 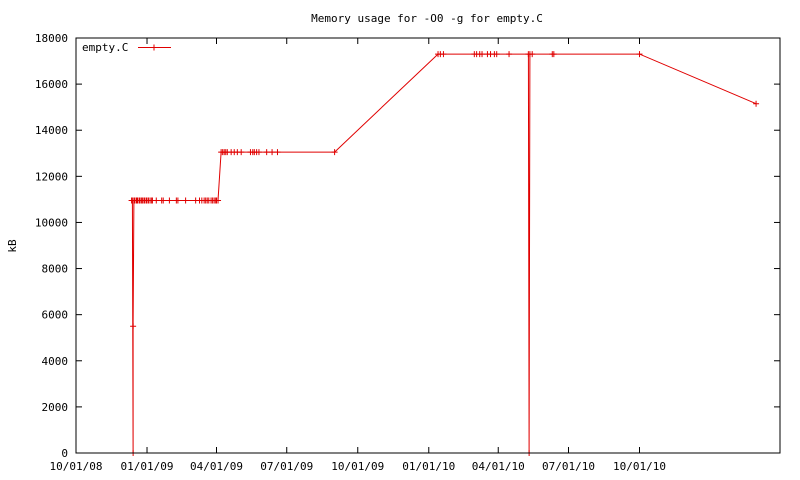 I want to click on y-tick-label: 12000, so click(x=51, y=176).